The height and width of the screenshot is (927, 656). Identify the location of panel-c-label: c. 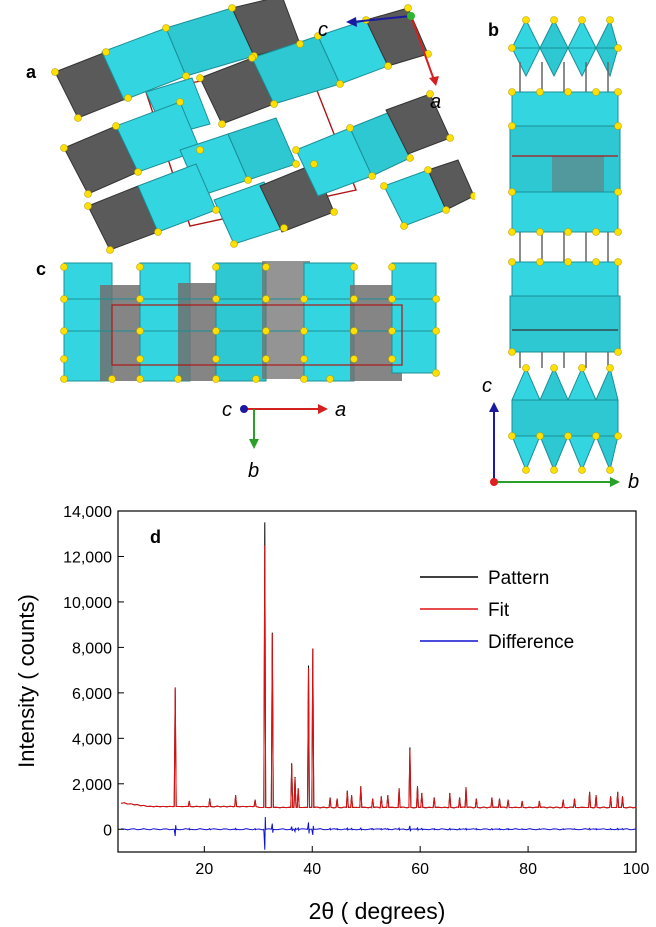
(41, 269).